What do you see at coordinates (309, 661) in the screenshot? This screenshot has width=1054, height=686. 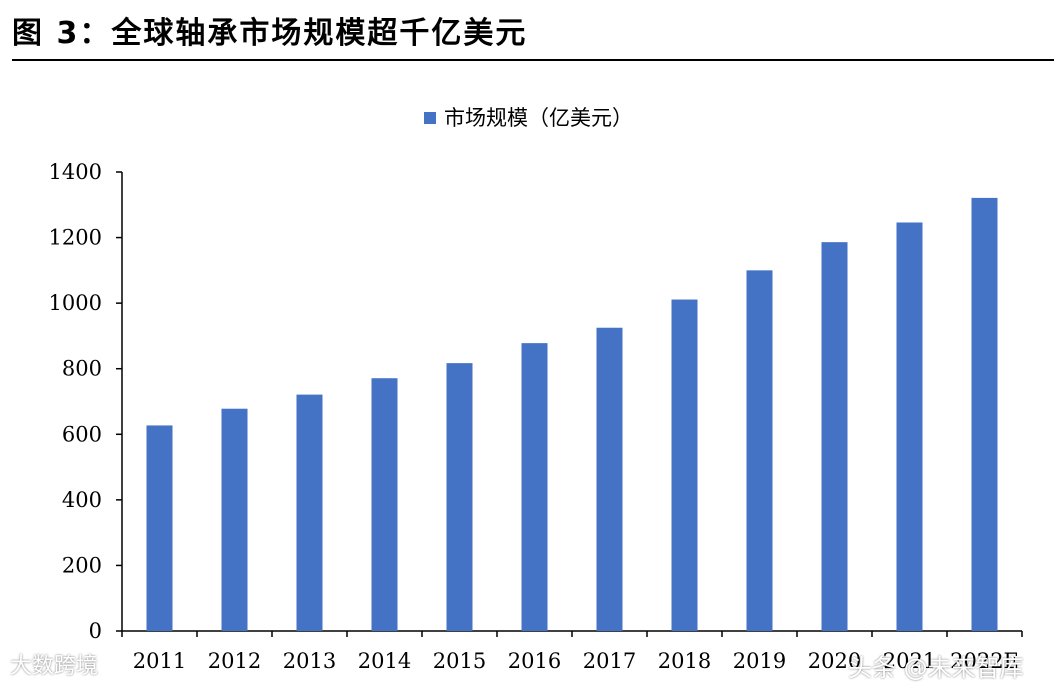 I see `x-tick-label: 2013` at bounding box center [309, 661].